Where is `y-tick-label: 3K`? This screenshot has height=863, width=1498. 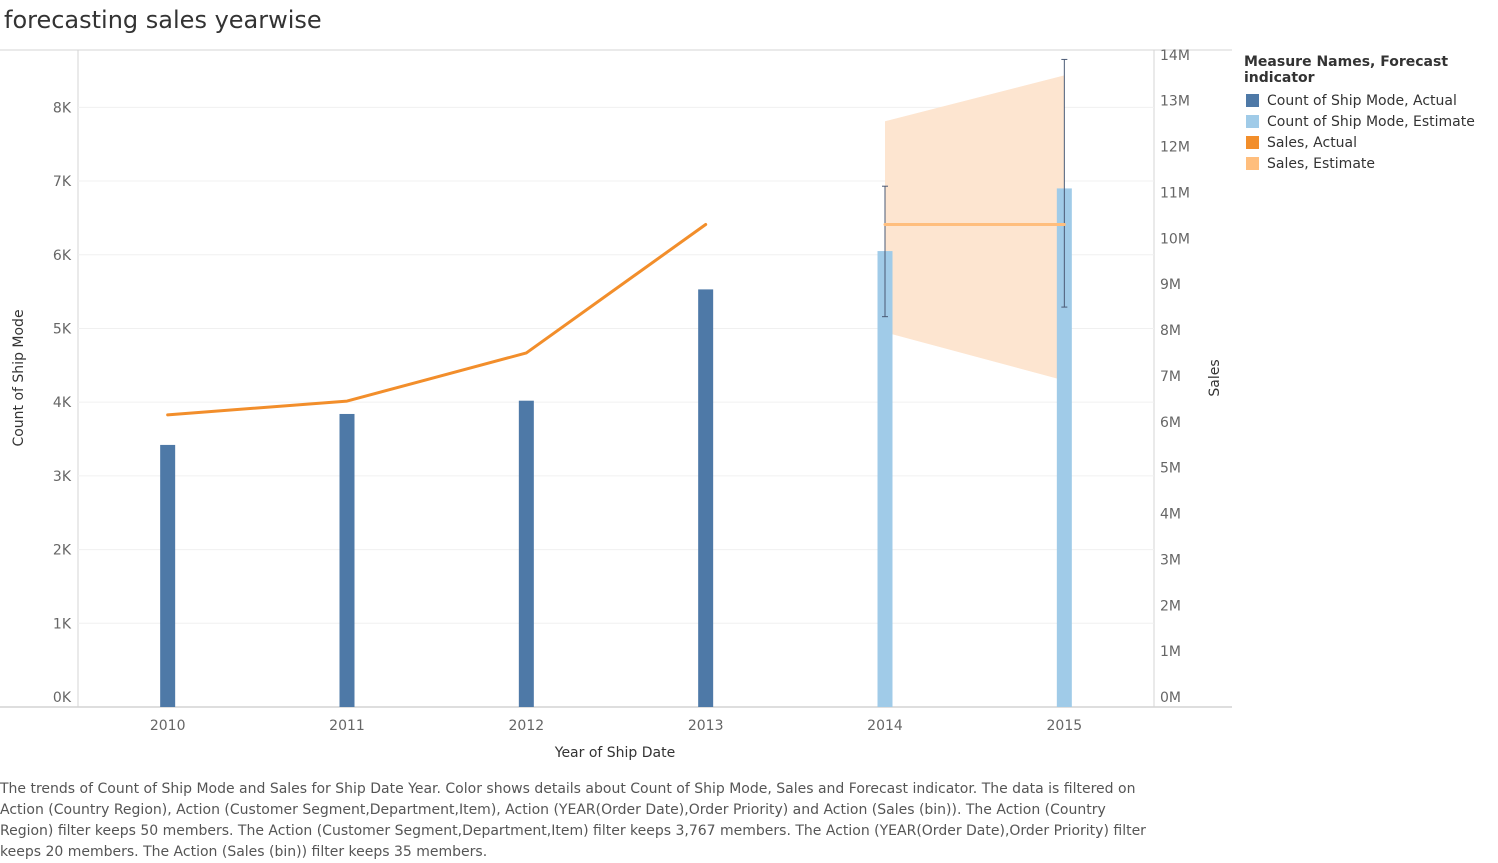
y-tick-label: 3K is located at coordinates (62, 477).